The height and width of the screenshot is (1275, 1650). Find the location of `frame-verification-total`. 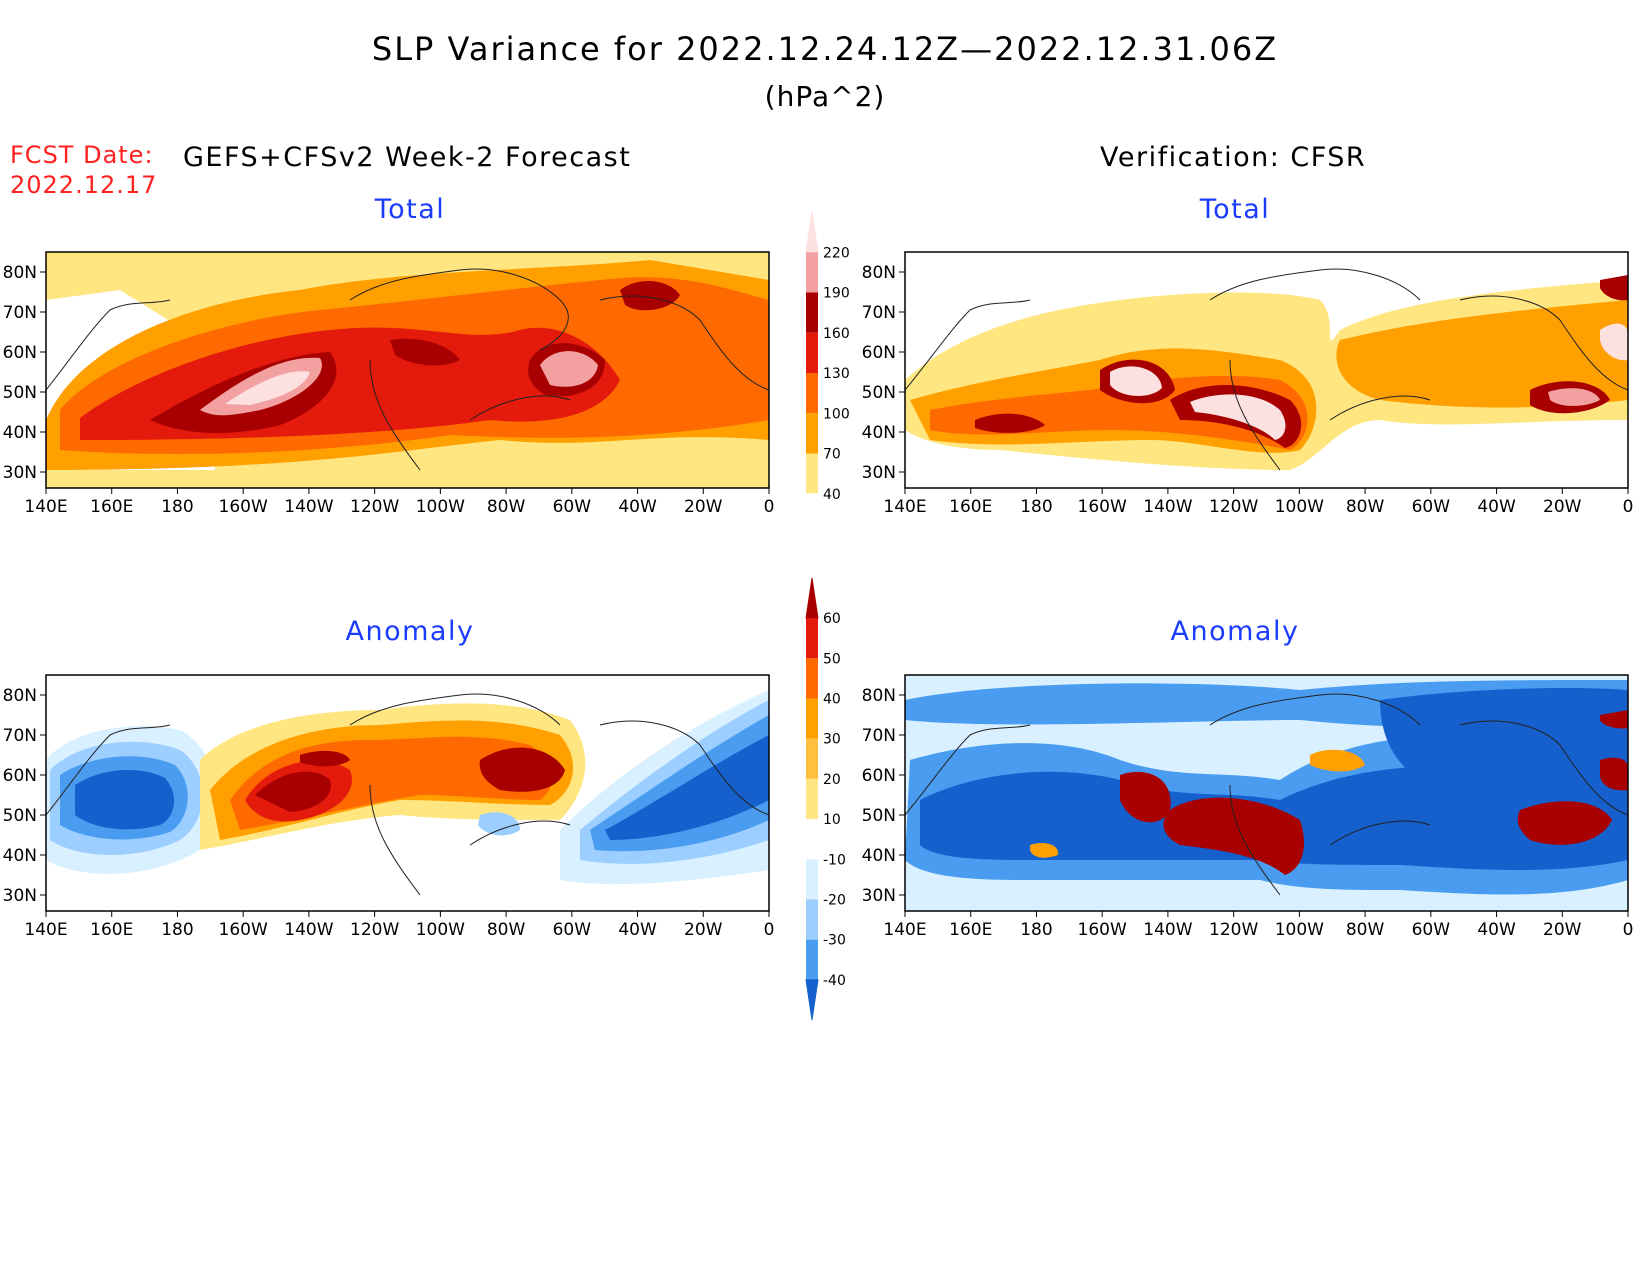

frame-verification-total is located at coordinates (1266, 370).